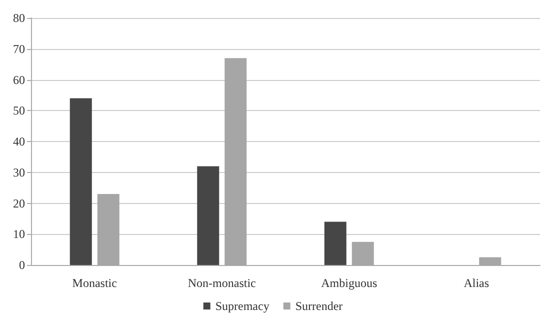  What do you see at coordinates (19, 234) in the screenshot?
I see `y-tick-label: 10` at bounding box center [19, 234].